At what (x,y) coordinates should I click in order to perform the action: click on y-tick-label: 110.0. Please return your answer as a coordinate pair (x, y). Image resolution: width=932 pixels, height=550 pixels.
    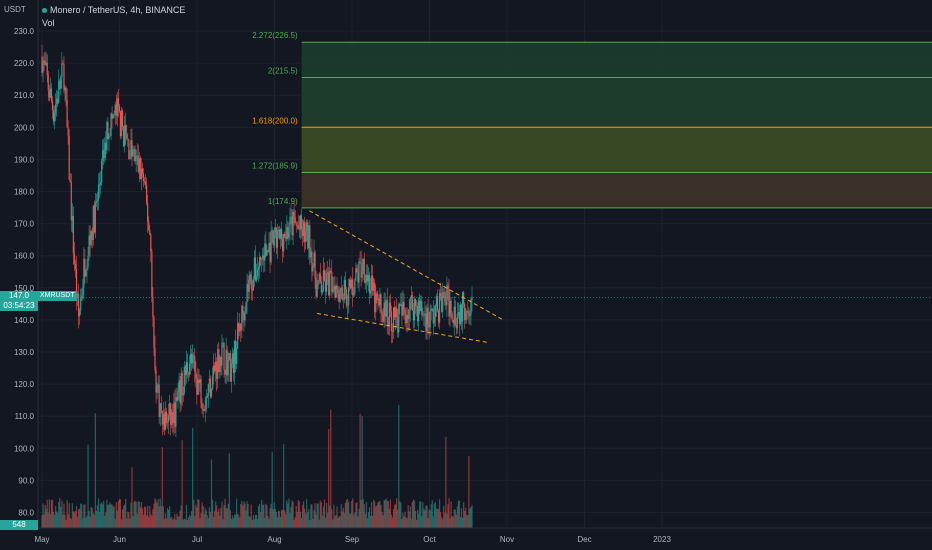
    Looking at the image, I should click on (25, 416).